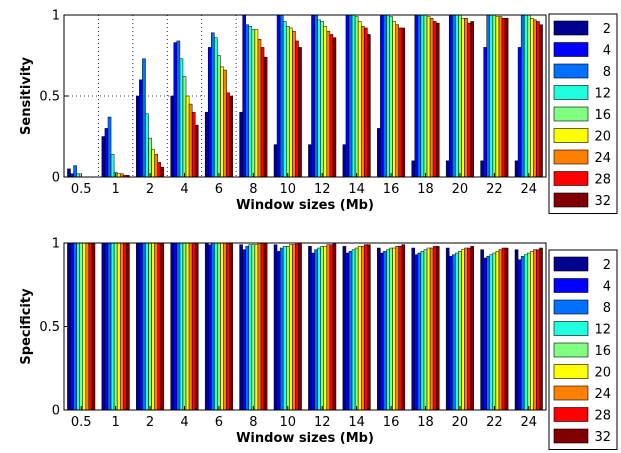 The height and width of the screenshot is (453, 621). I want to click on sensitivity-legend-label: 28, so click(602, 180).